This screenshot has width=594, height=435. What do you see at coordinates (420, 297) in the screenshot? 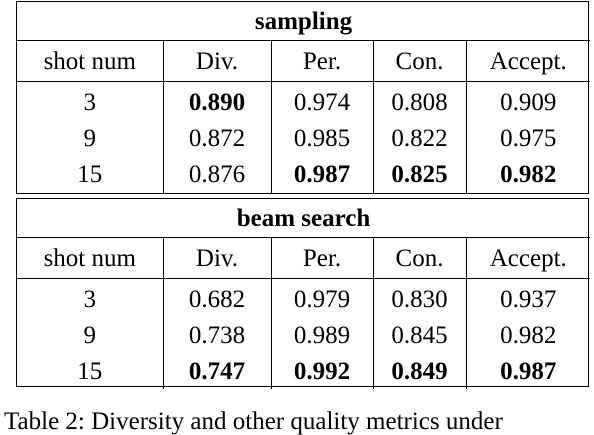
I see `table-cell: 0.830` at bounding box center [420, 297].